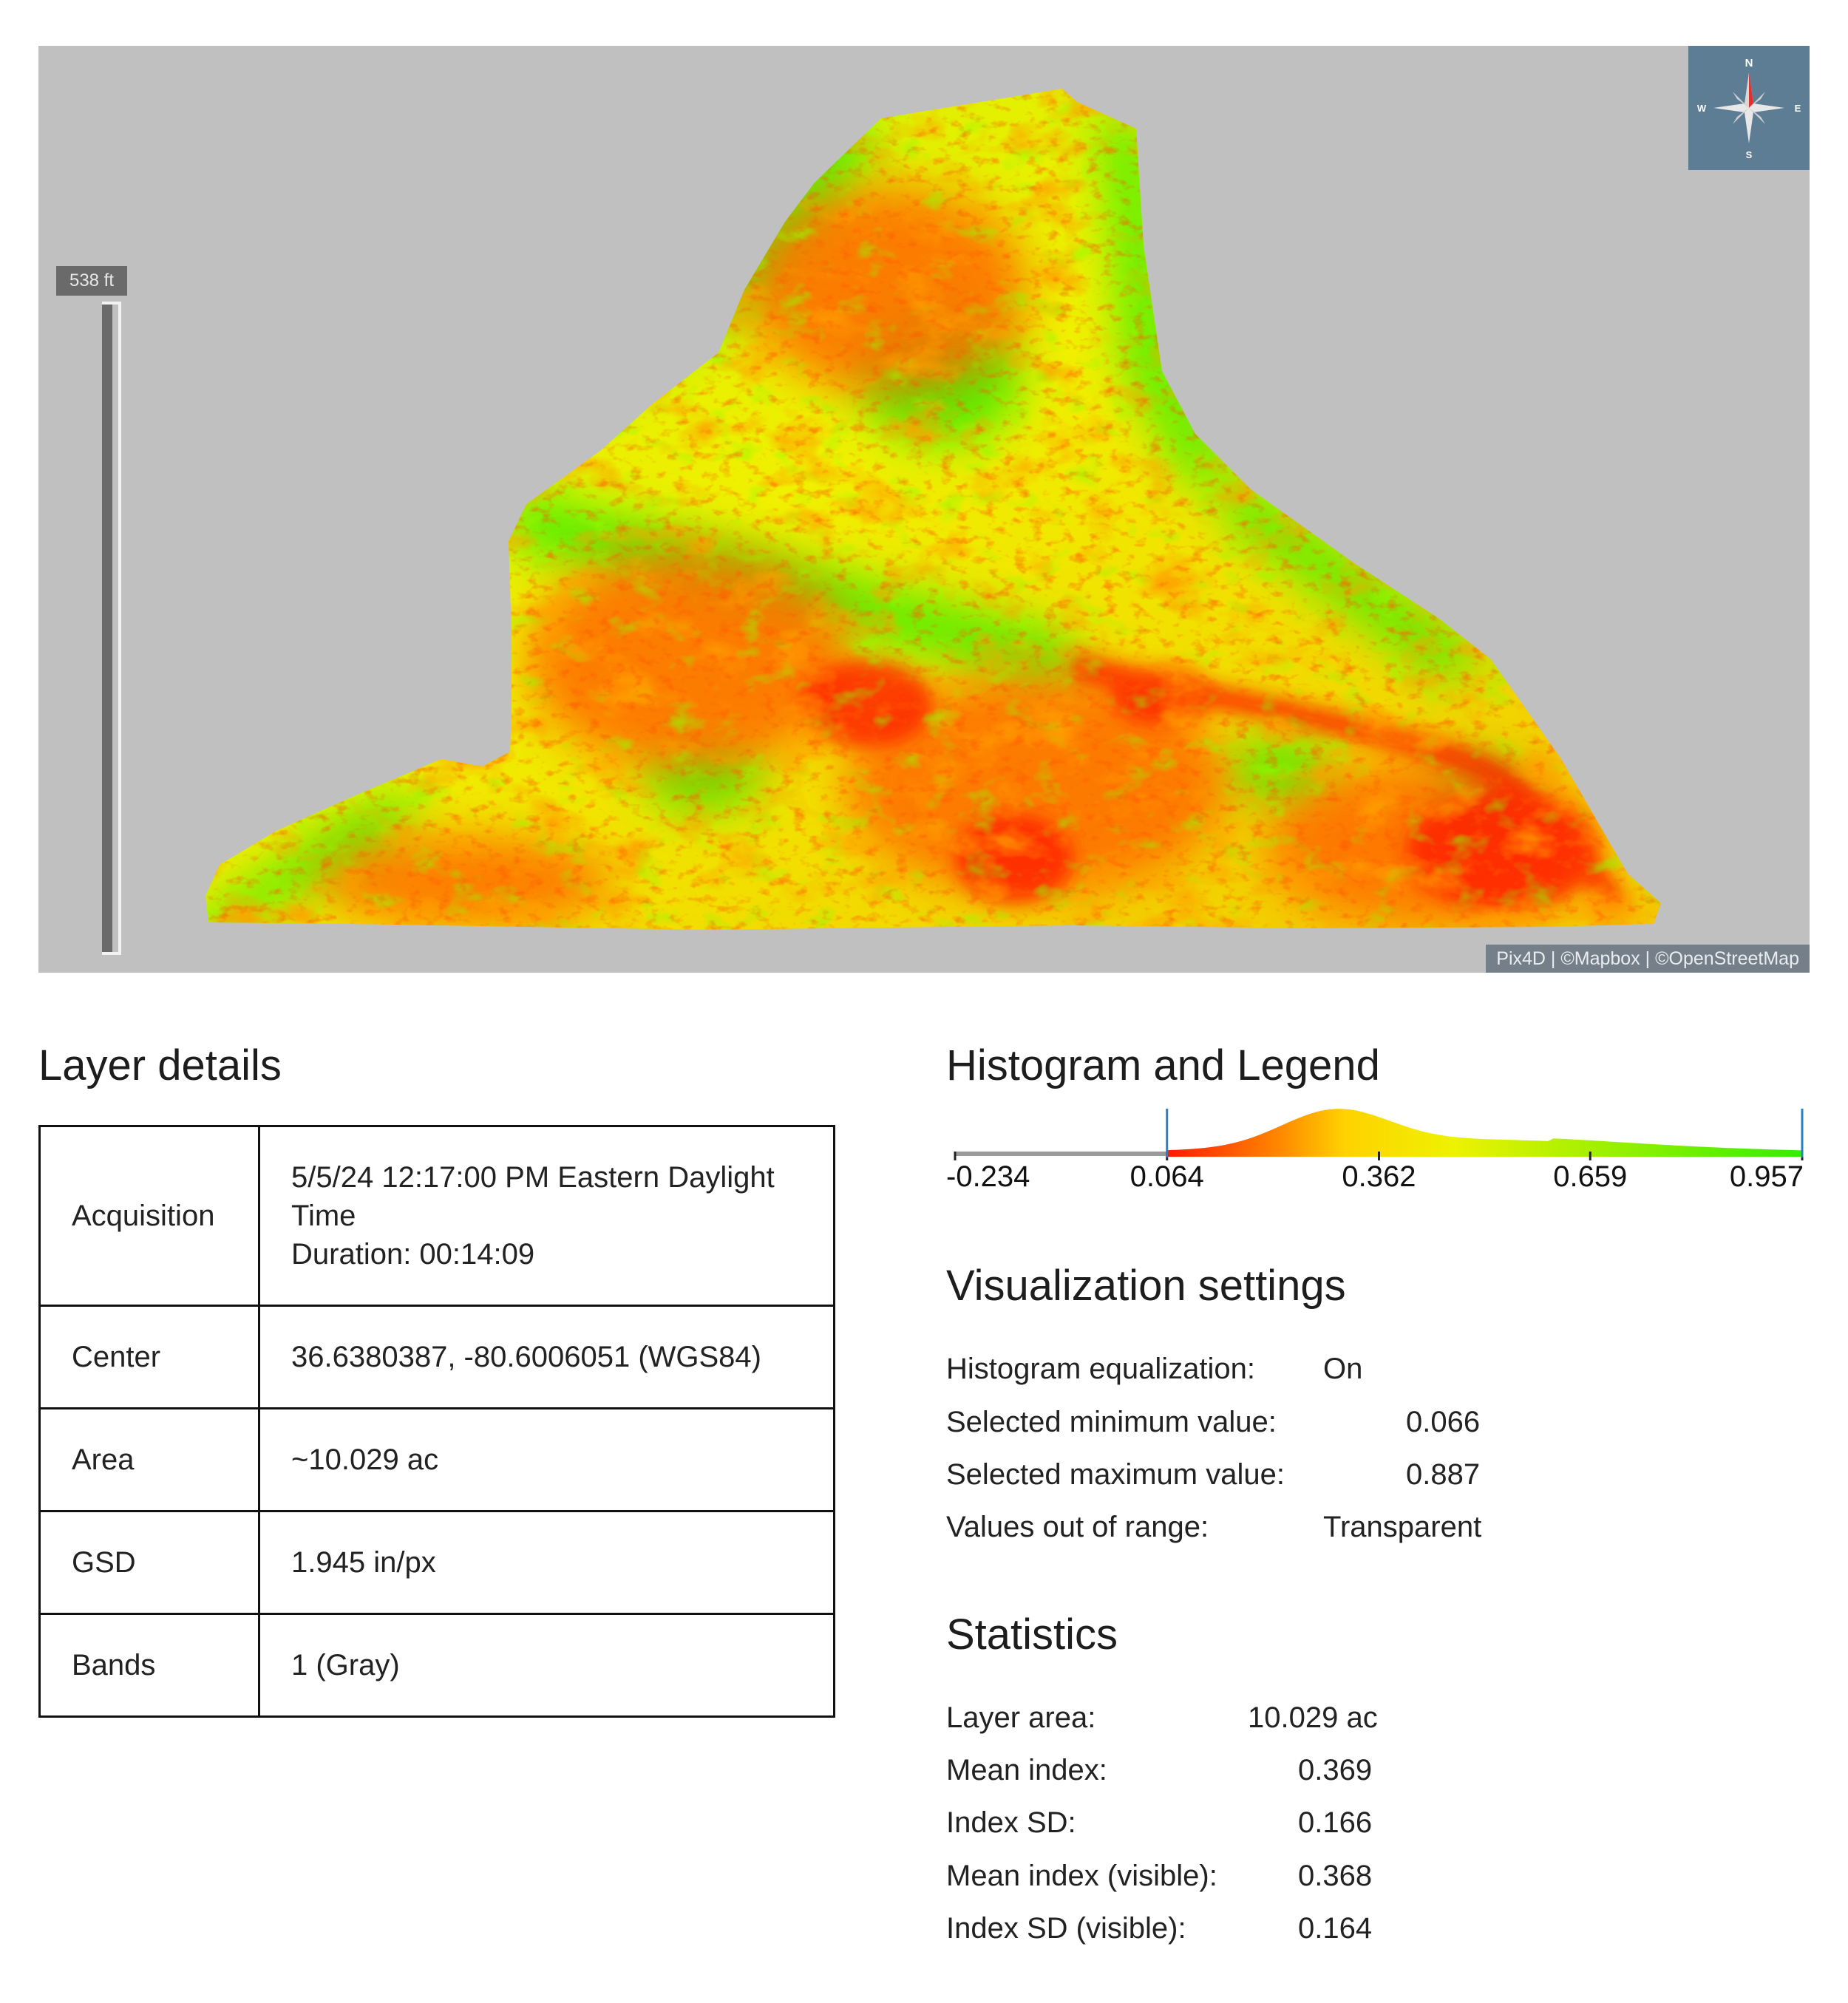 Image resolution: width=1848 pixels, height=2003 pixels. Describe the element at coordinates (1335, 1928) in the screenshot. I see `index-sd-visible-value: 0.164` at that location.